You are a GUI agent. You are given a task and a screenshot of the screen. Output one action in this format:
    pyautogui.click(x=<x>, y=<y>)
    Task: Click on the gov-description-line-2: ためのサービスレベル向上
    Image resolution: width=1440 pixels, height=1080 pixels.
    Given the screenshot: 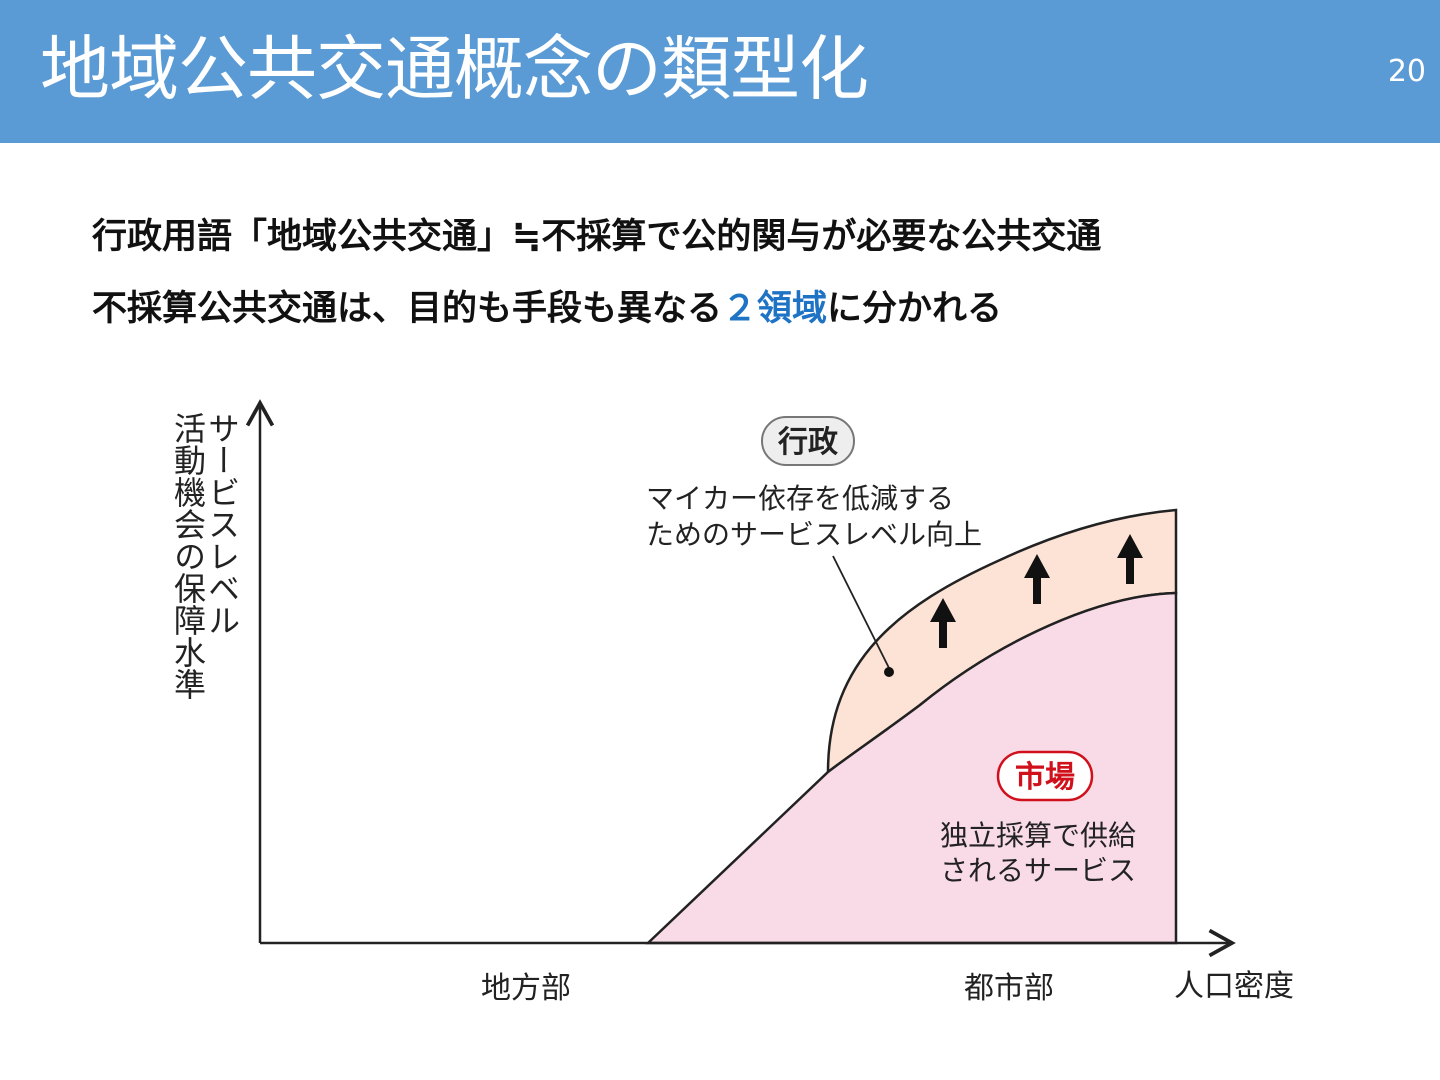 What is the action you would take?
    pyautogui.click(x=814, y=534)
    